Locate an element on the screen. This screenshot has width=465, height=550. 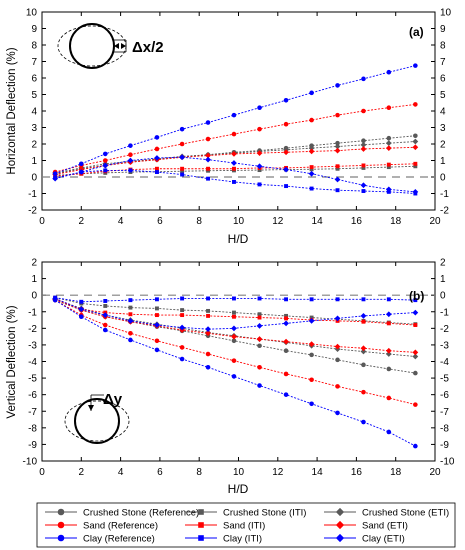
panel-a-y-tick-label-right: 9 is located at coordinates (443, 29).